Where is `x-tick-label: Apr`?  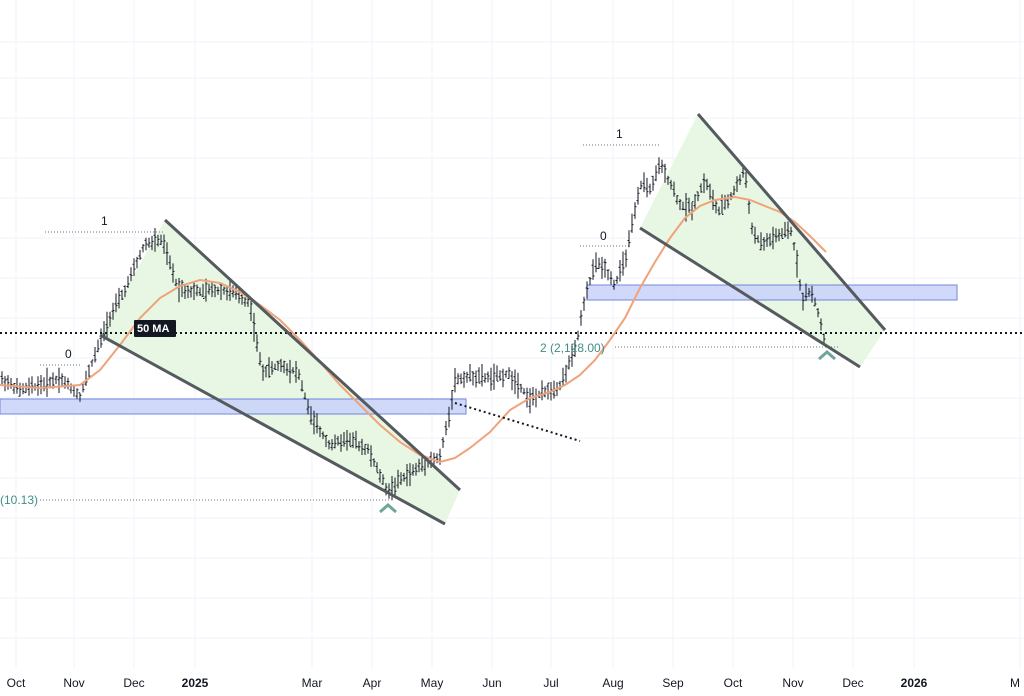 x-tick-label: Apr is located at coordinates (372, 683).